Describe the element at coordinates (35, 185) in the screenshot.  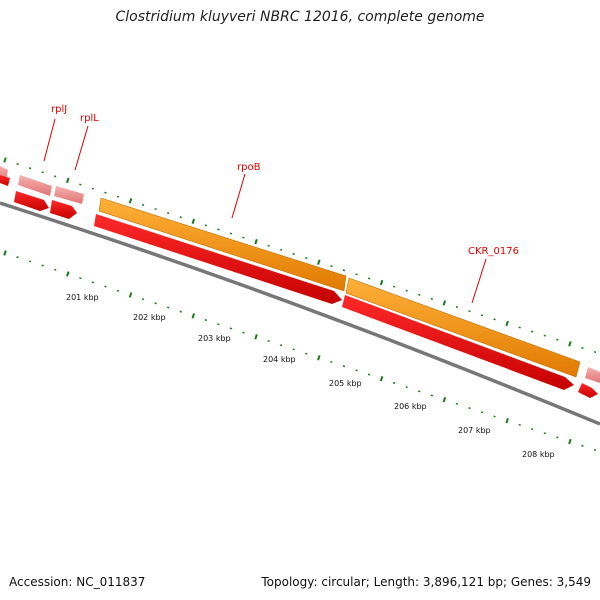
I see `pink-feature-rplJ` at that location.